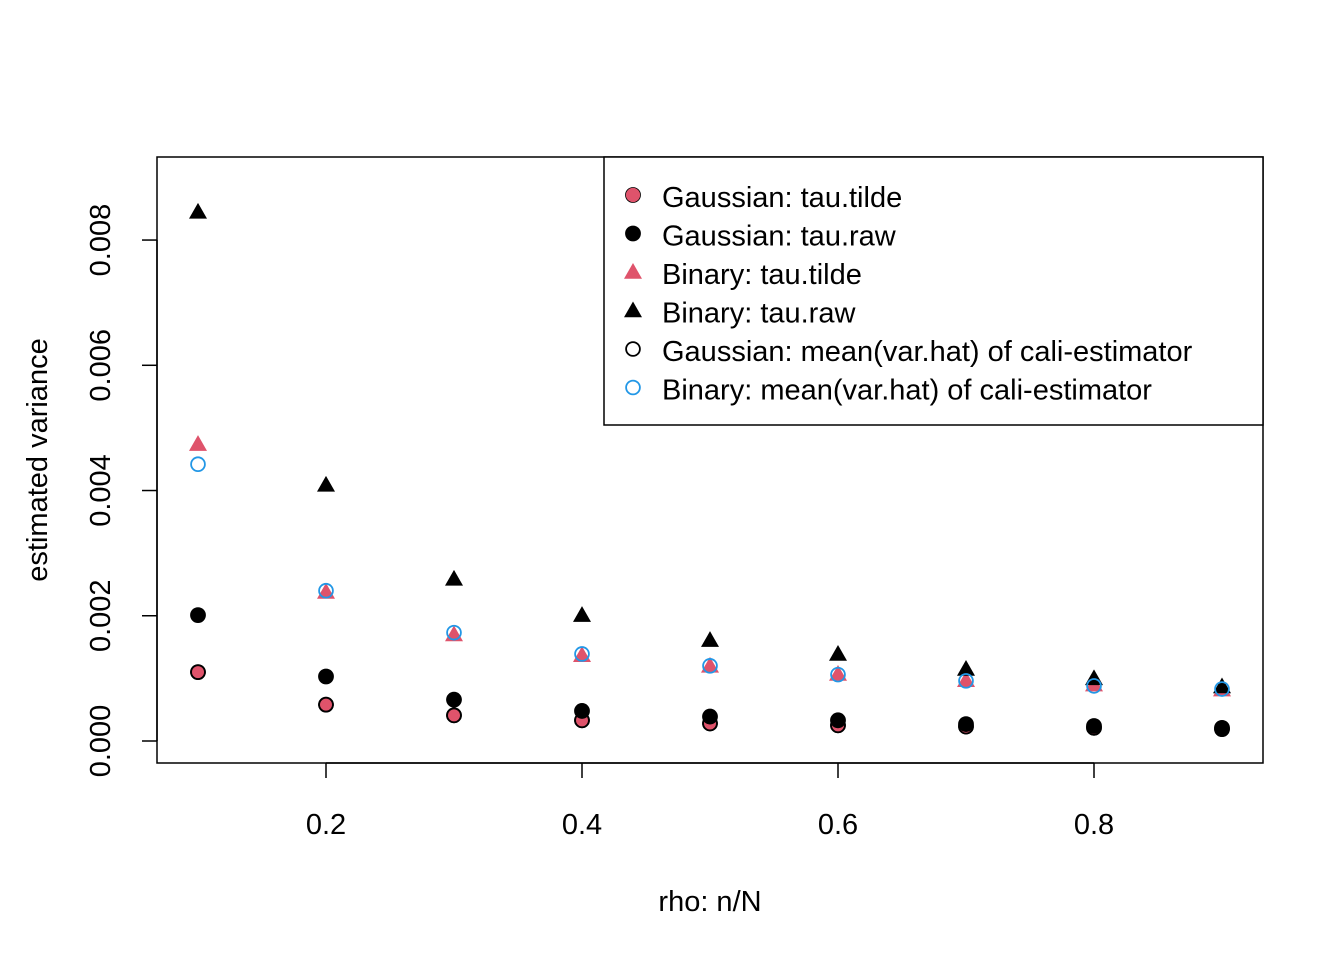 The height and width of the screenshot is (960, 1344). What do you see at coordinates (101, 240) in the screenshot?
I see `y-tick-label: 0.008` at bounding box center [101, 240].